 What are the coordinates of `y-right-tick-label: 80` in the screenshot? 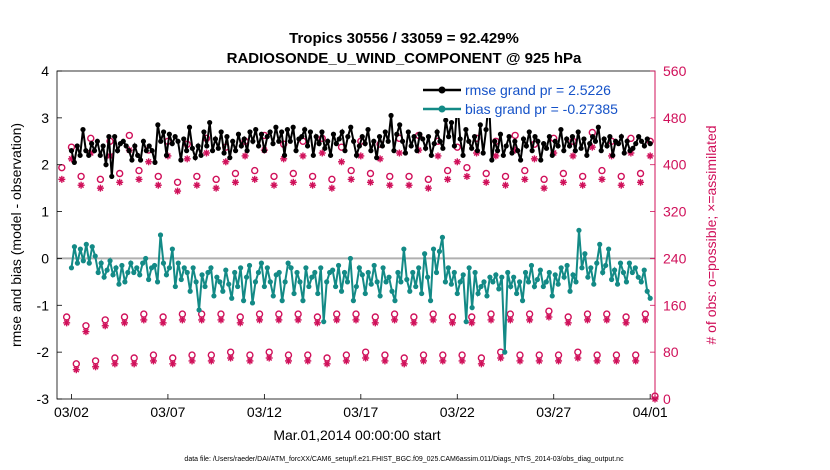 It's located at (671, 352).